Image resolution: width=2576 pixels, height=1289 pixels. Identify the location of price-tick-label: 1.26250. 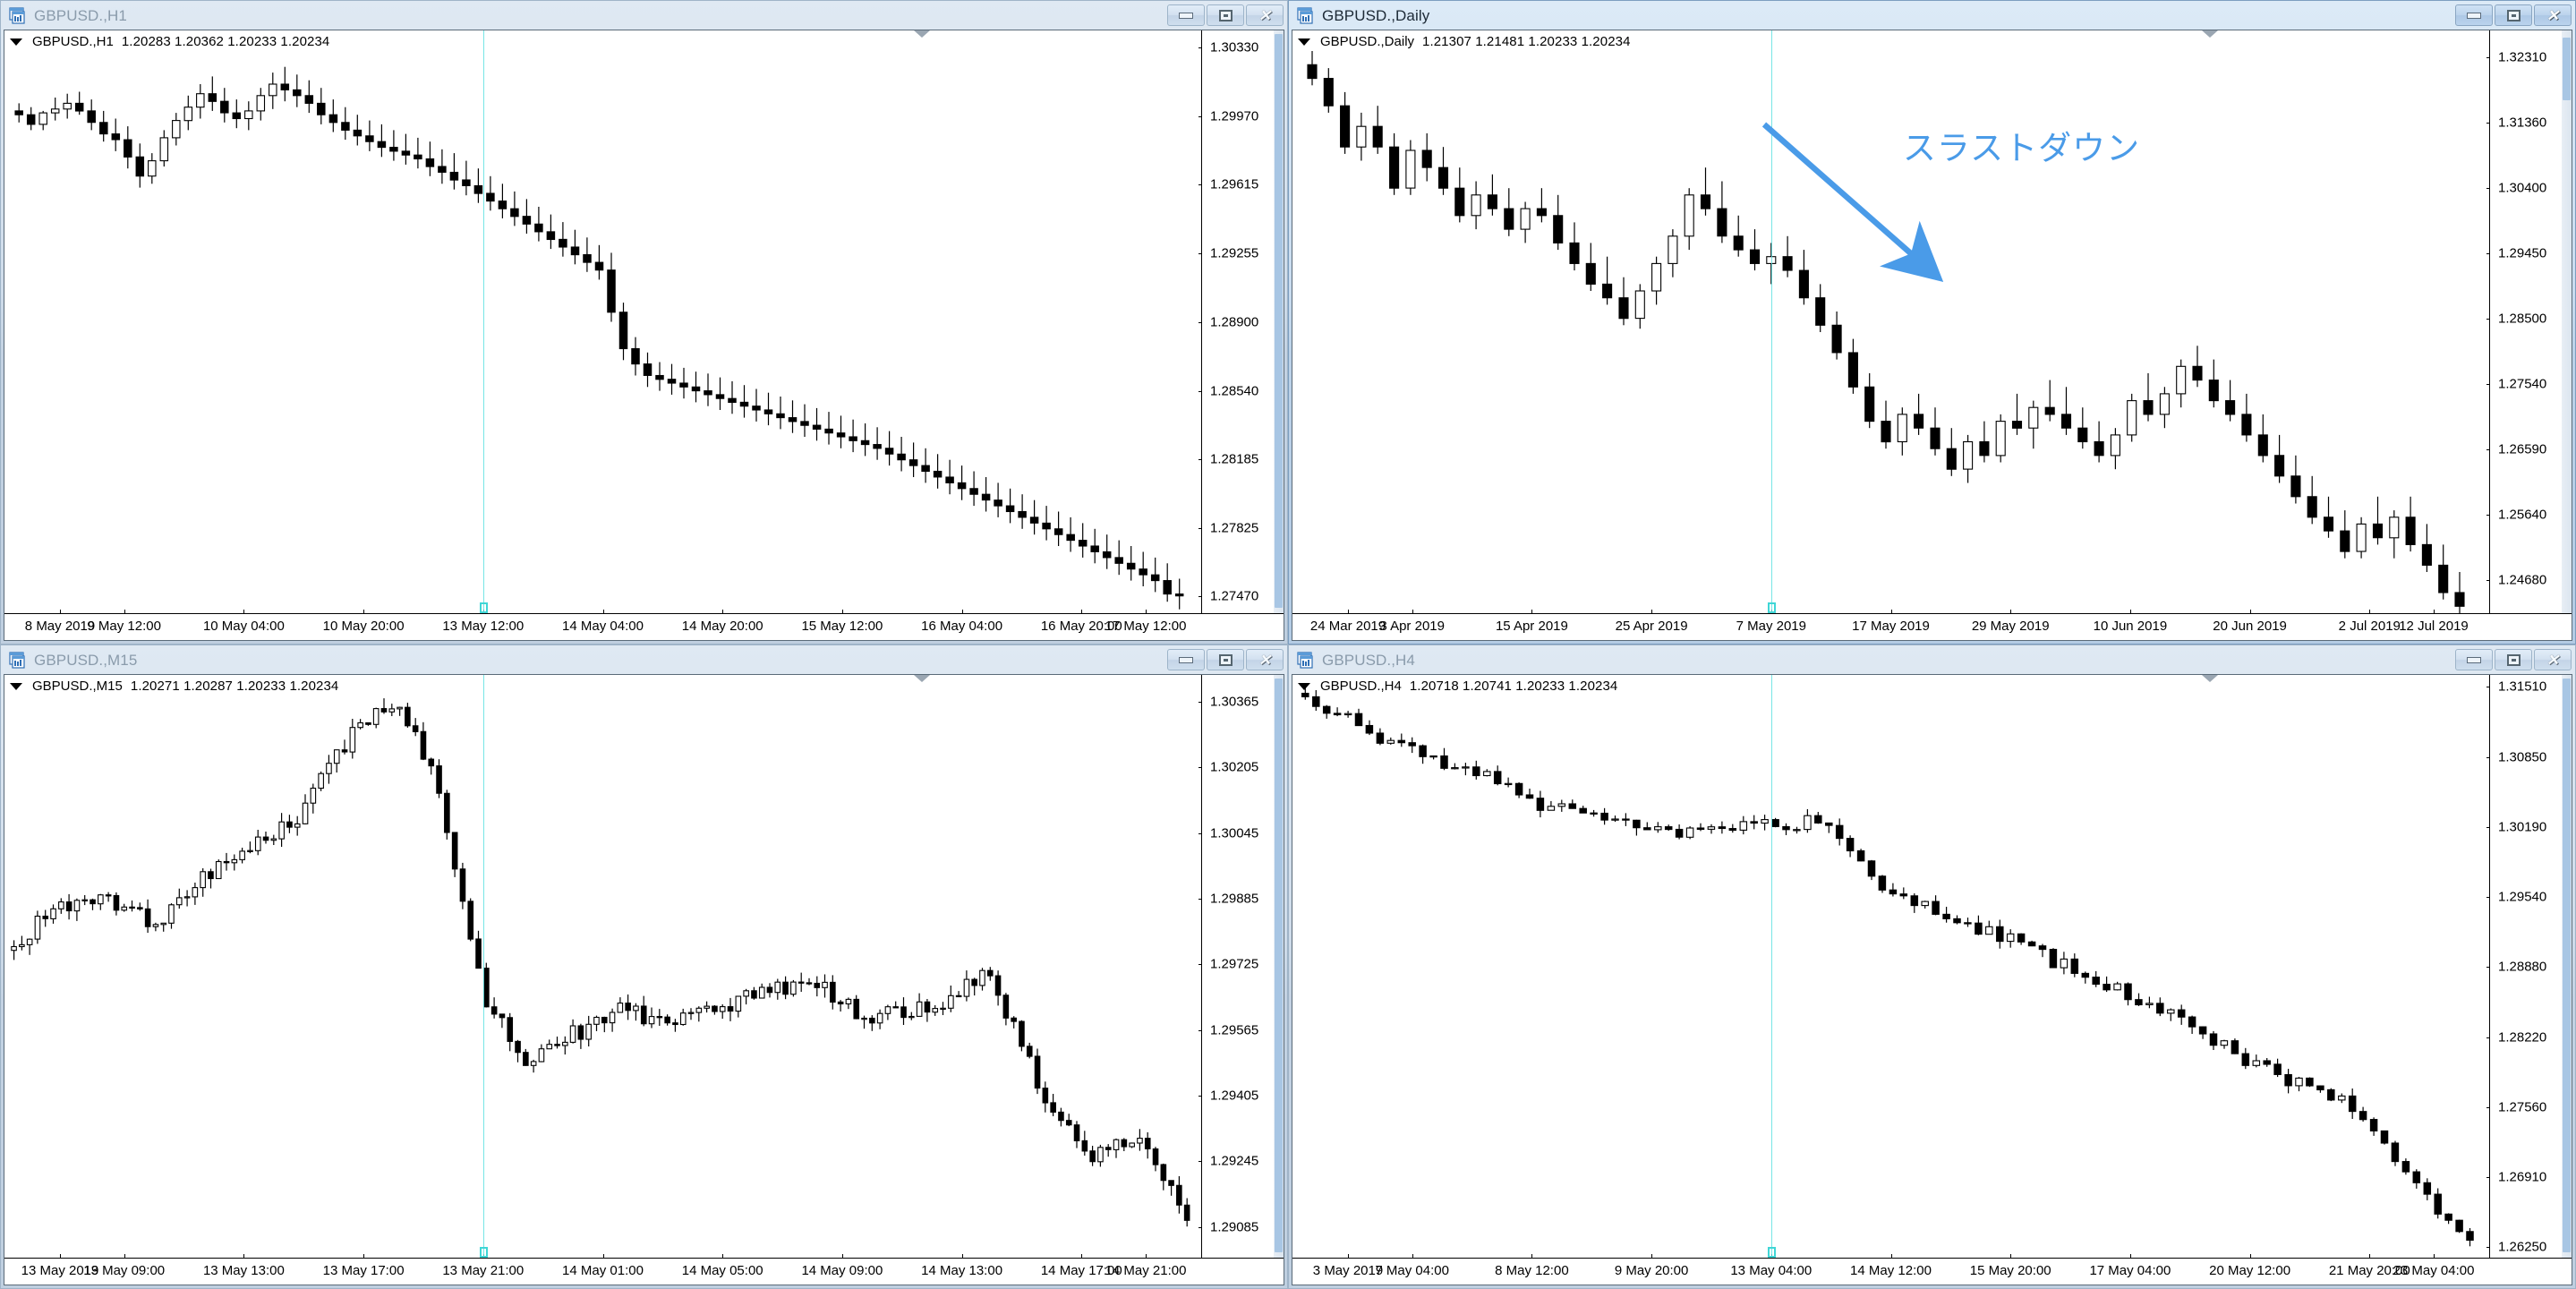
(2522, 1247).